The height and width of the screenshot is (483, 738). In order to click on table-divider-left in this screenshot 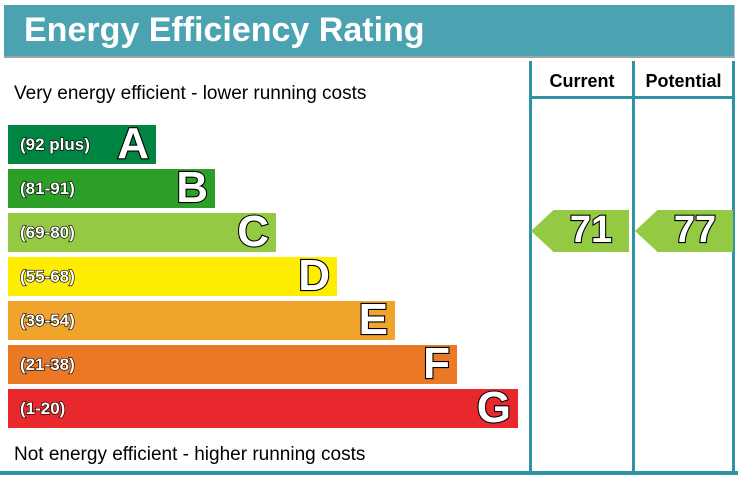, I will do `click(530, 267)`.